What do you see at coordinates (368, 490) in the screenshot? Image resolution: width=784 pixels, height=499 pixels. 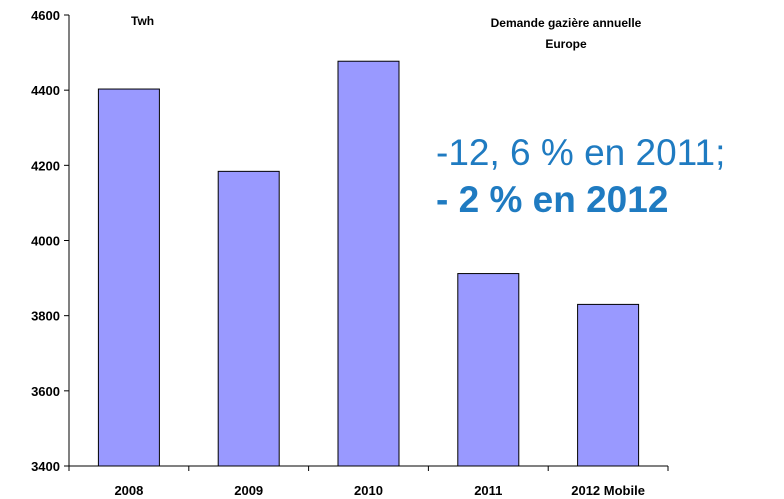 I see `x-tick-label: 2010` at bounding box center [368, 490].